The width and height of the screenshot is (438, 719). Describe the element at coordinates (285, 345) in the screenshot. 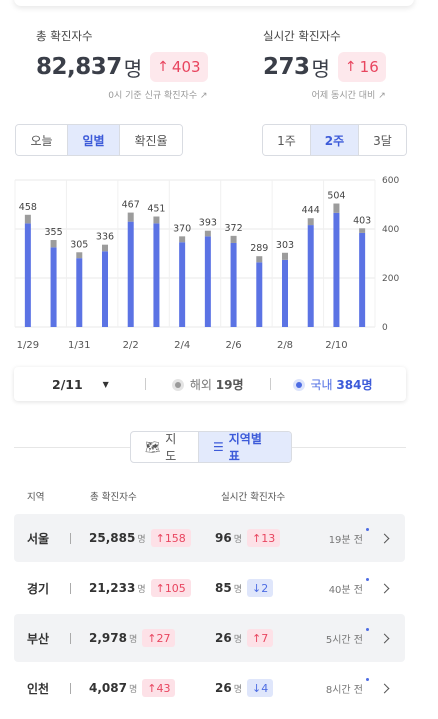

I see `x-tick-label: 2/8` at that location.